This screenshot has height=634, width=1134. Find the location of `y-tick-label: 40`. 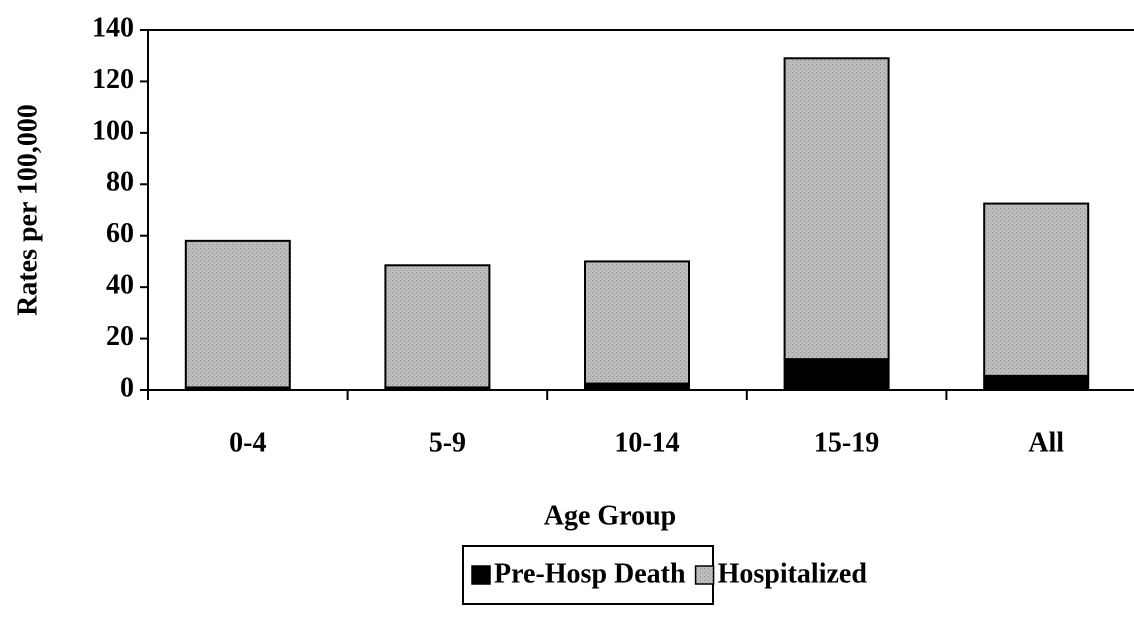

y-tick-label: 40 is located at coordinates (120, 285).